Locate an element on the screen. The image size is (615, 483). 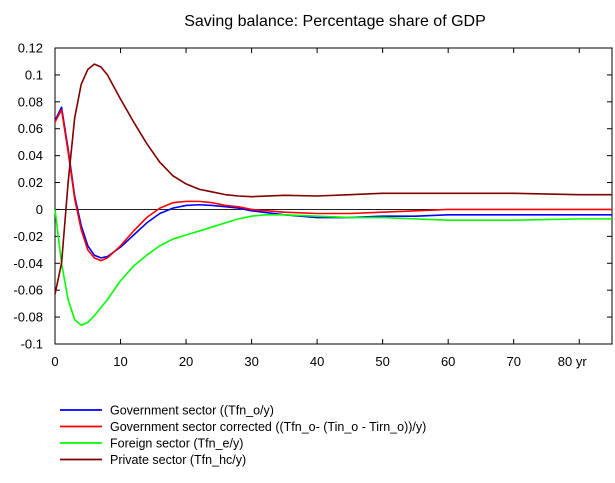
y-tick-label: 0.04 is located at coordinates (30, 155).